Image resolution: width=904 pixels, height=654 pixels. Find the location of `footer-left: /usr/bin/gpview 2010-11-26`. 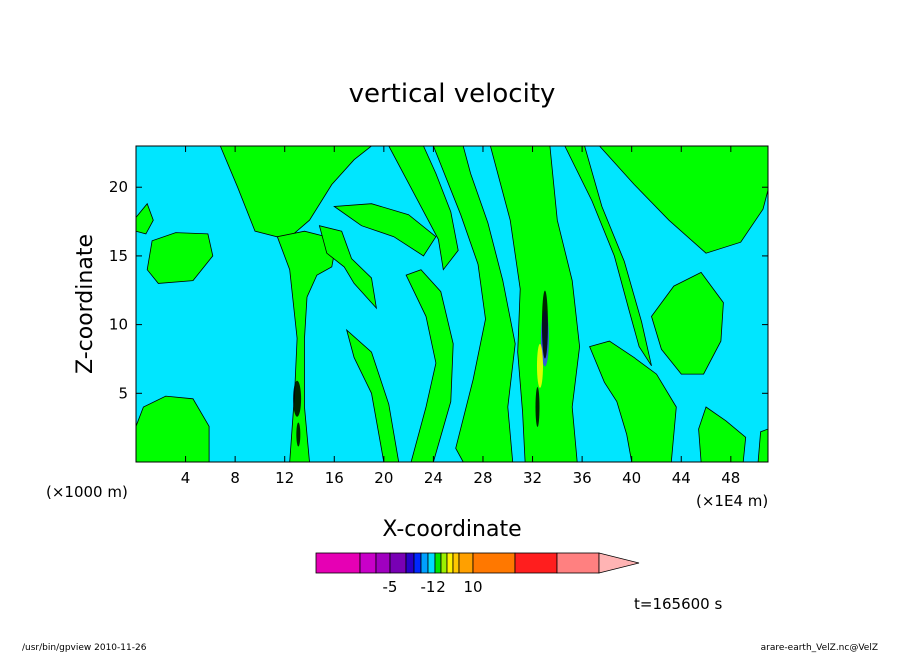

footer-left: /usr/bin/gpview 2010-11-26 is located at coordinates (84, 648).